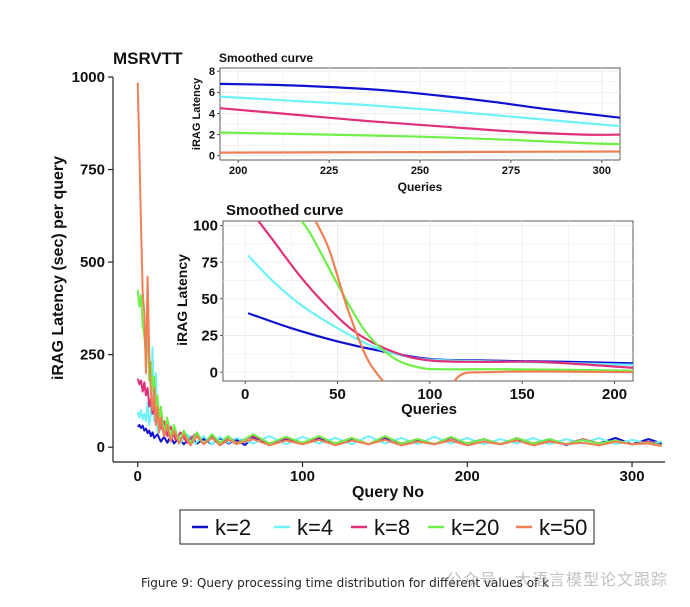 The image size is (690, 607). Describe the element at coordinates (329, 171) in the screenshot. I see `inset-top-x-tick-label: 225` at that location.